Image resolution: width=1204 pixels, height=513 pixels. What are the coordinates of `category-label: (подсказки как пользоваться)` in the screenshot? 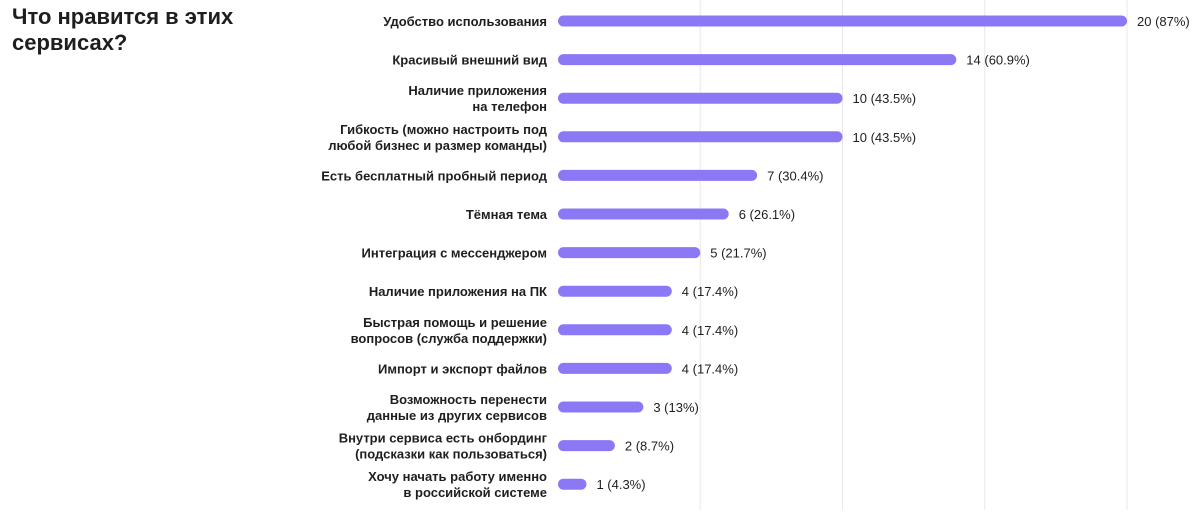 It's located at (451, 454).